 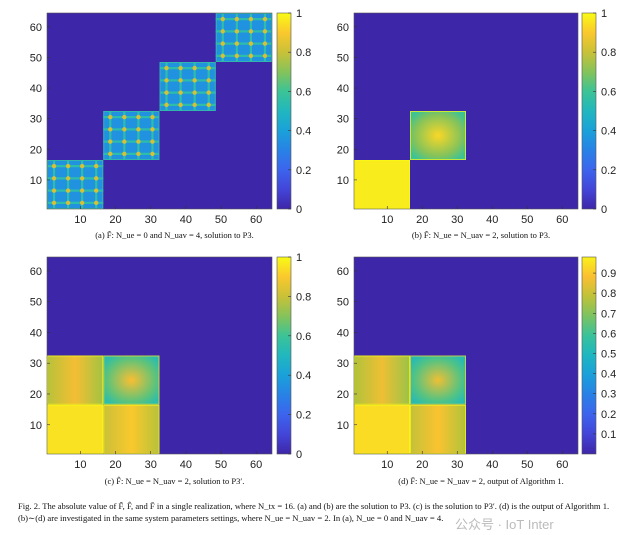 I want to click on y-tick-label: 10, so click(x=36, y=426).